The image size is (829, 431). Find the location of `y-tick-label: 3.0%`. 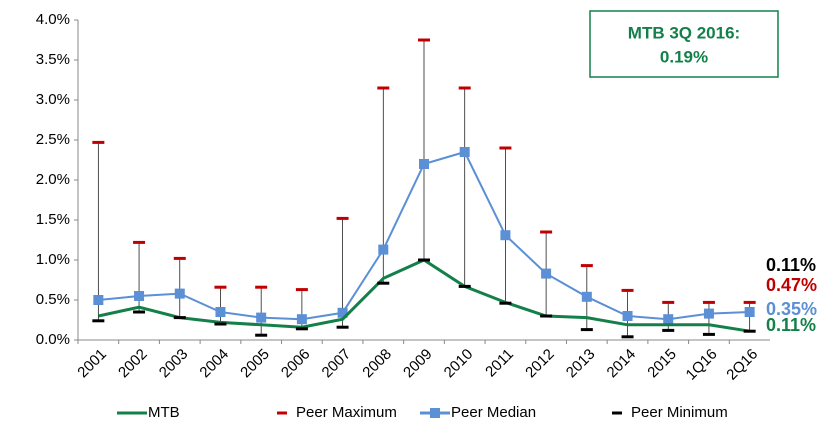

y-tick-label: 3.0% is located at coordinates (53, 99).